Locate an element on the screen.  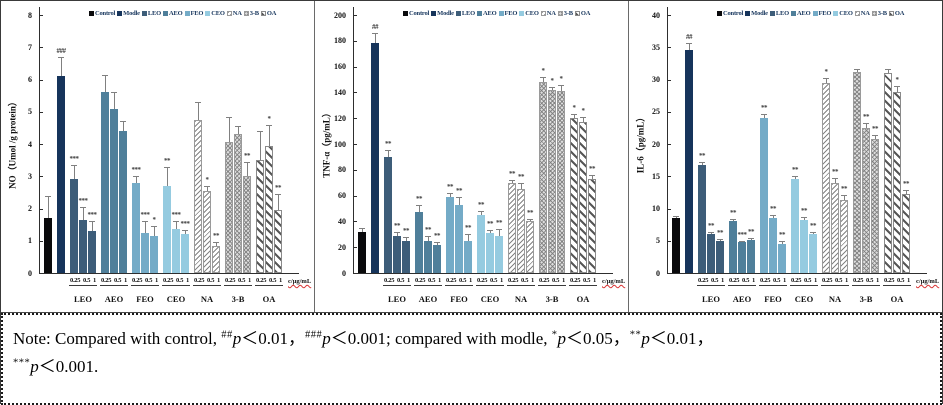
y-tick-label: 40 is located at coordinates (342, 221).